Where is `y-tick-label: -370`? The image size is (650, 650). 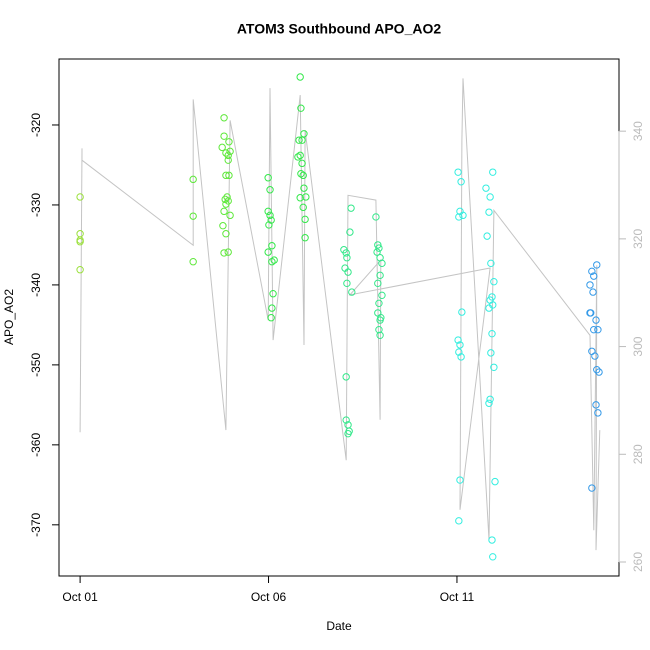 y-tick-label: -370 is located at coordinates (36, 524).